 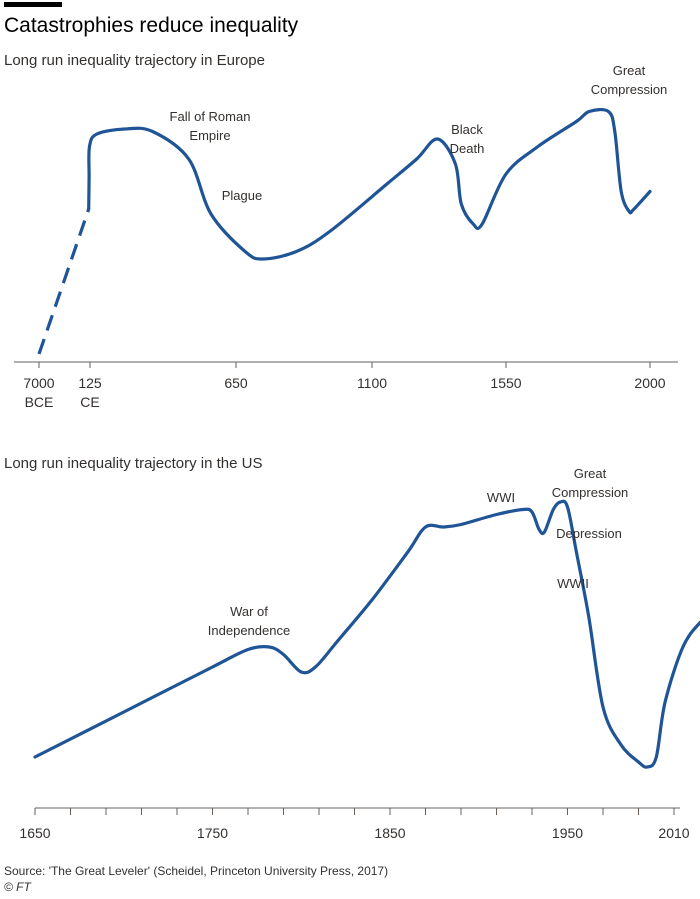 I want to click on wwi-label: WWI, so click(x=501, y=497).